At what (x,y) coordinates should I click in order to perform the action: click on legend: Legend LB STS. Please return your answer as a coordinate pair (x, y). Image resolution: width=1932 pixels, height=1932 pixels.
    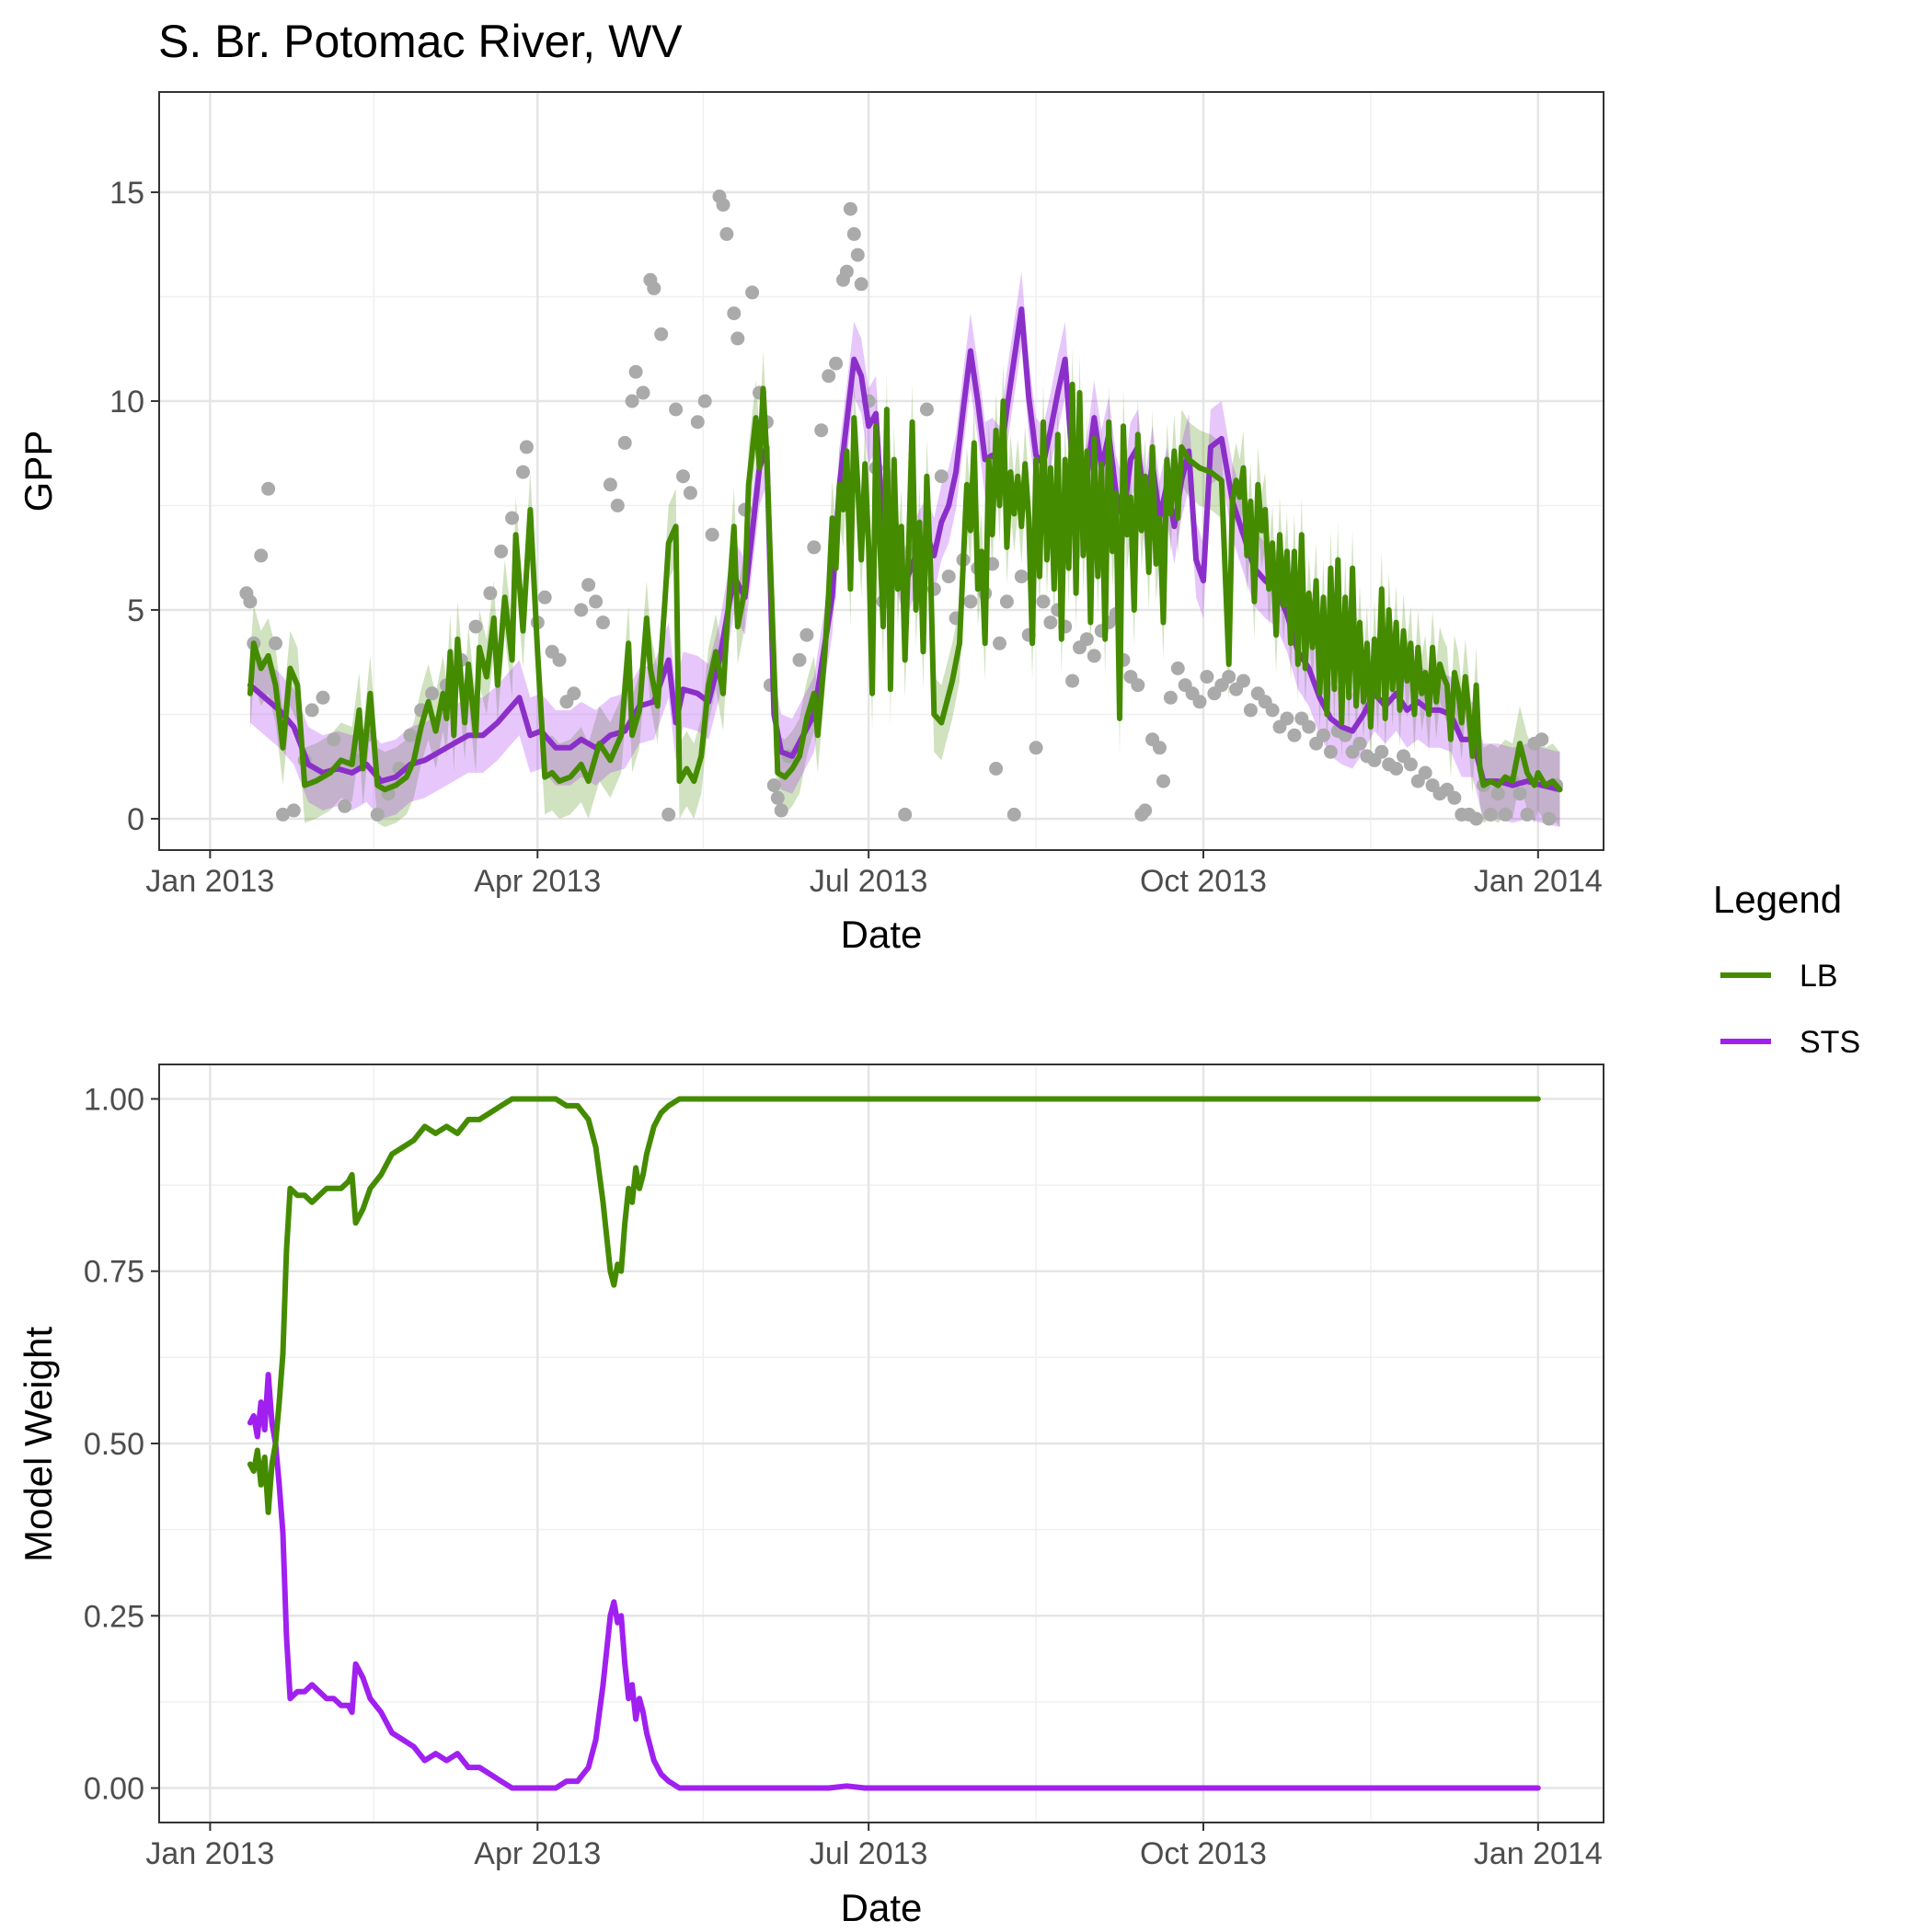
    Looking at the image, I should click on (1786, 969).